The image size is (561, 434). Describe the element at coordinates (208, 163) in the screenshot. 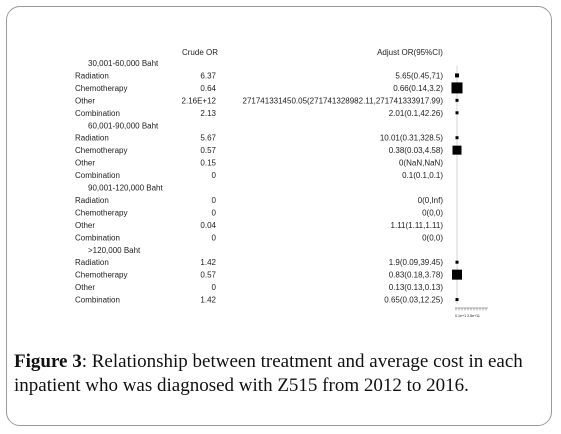

I see `crude-or-value: 0.15` at that location.